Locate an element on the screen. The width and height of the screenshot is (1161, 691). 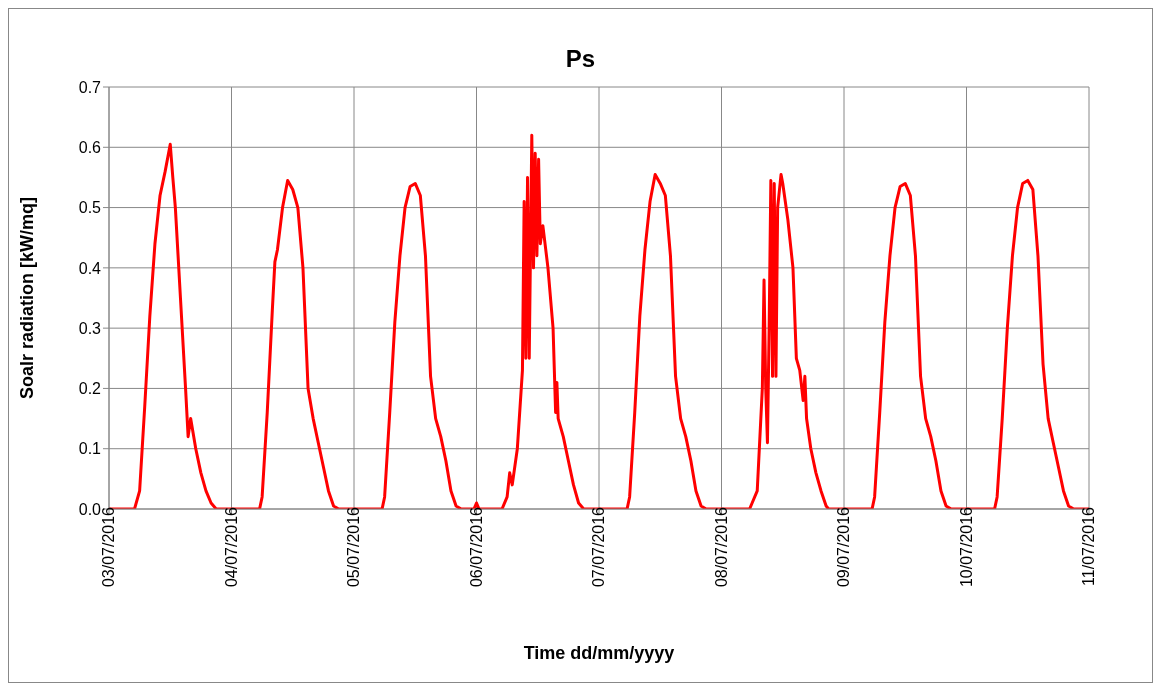
y-tick-label: 0.0 is located at coordinates (90, 509).